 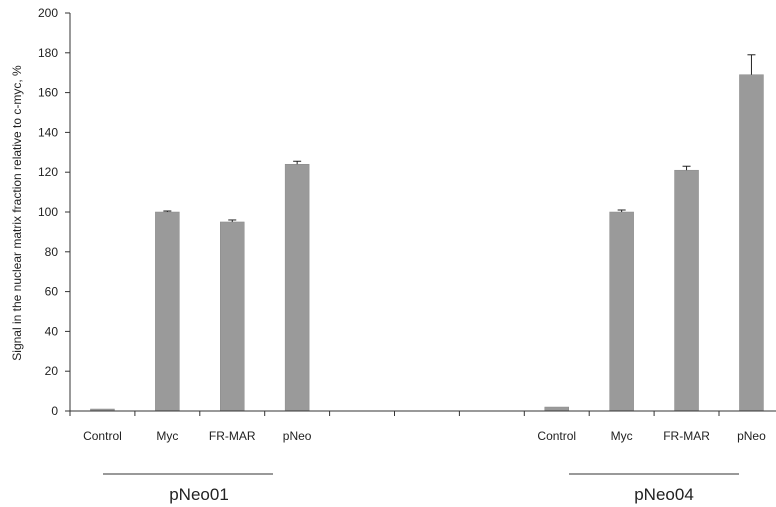 What do you see at coordinates (48, 13) in the screenshot?
I see `y-tick-label: 200` at bounding box center [48, 13].